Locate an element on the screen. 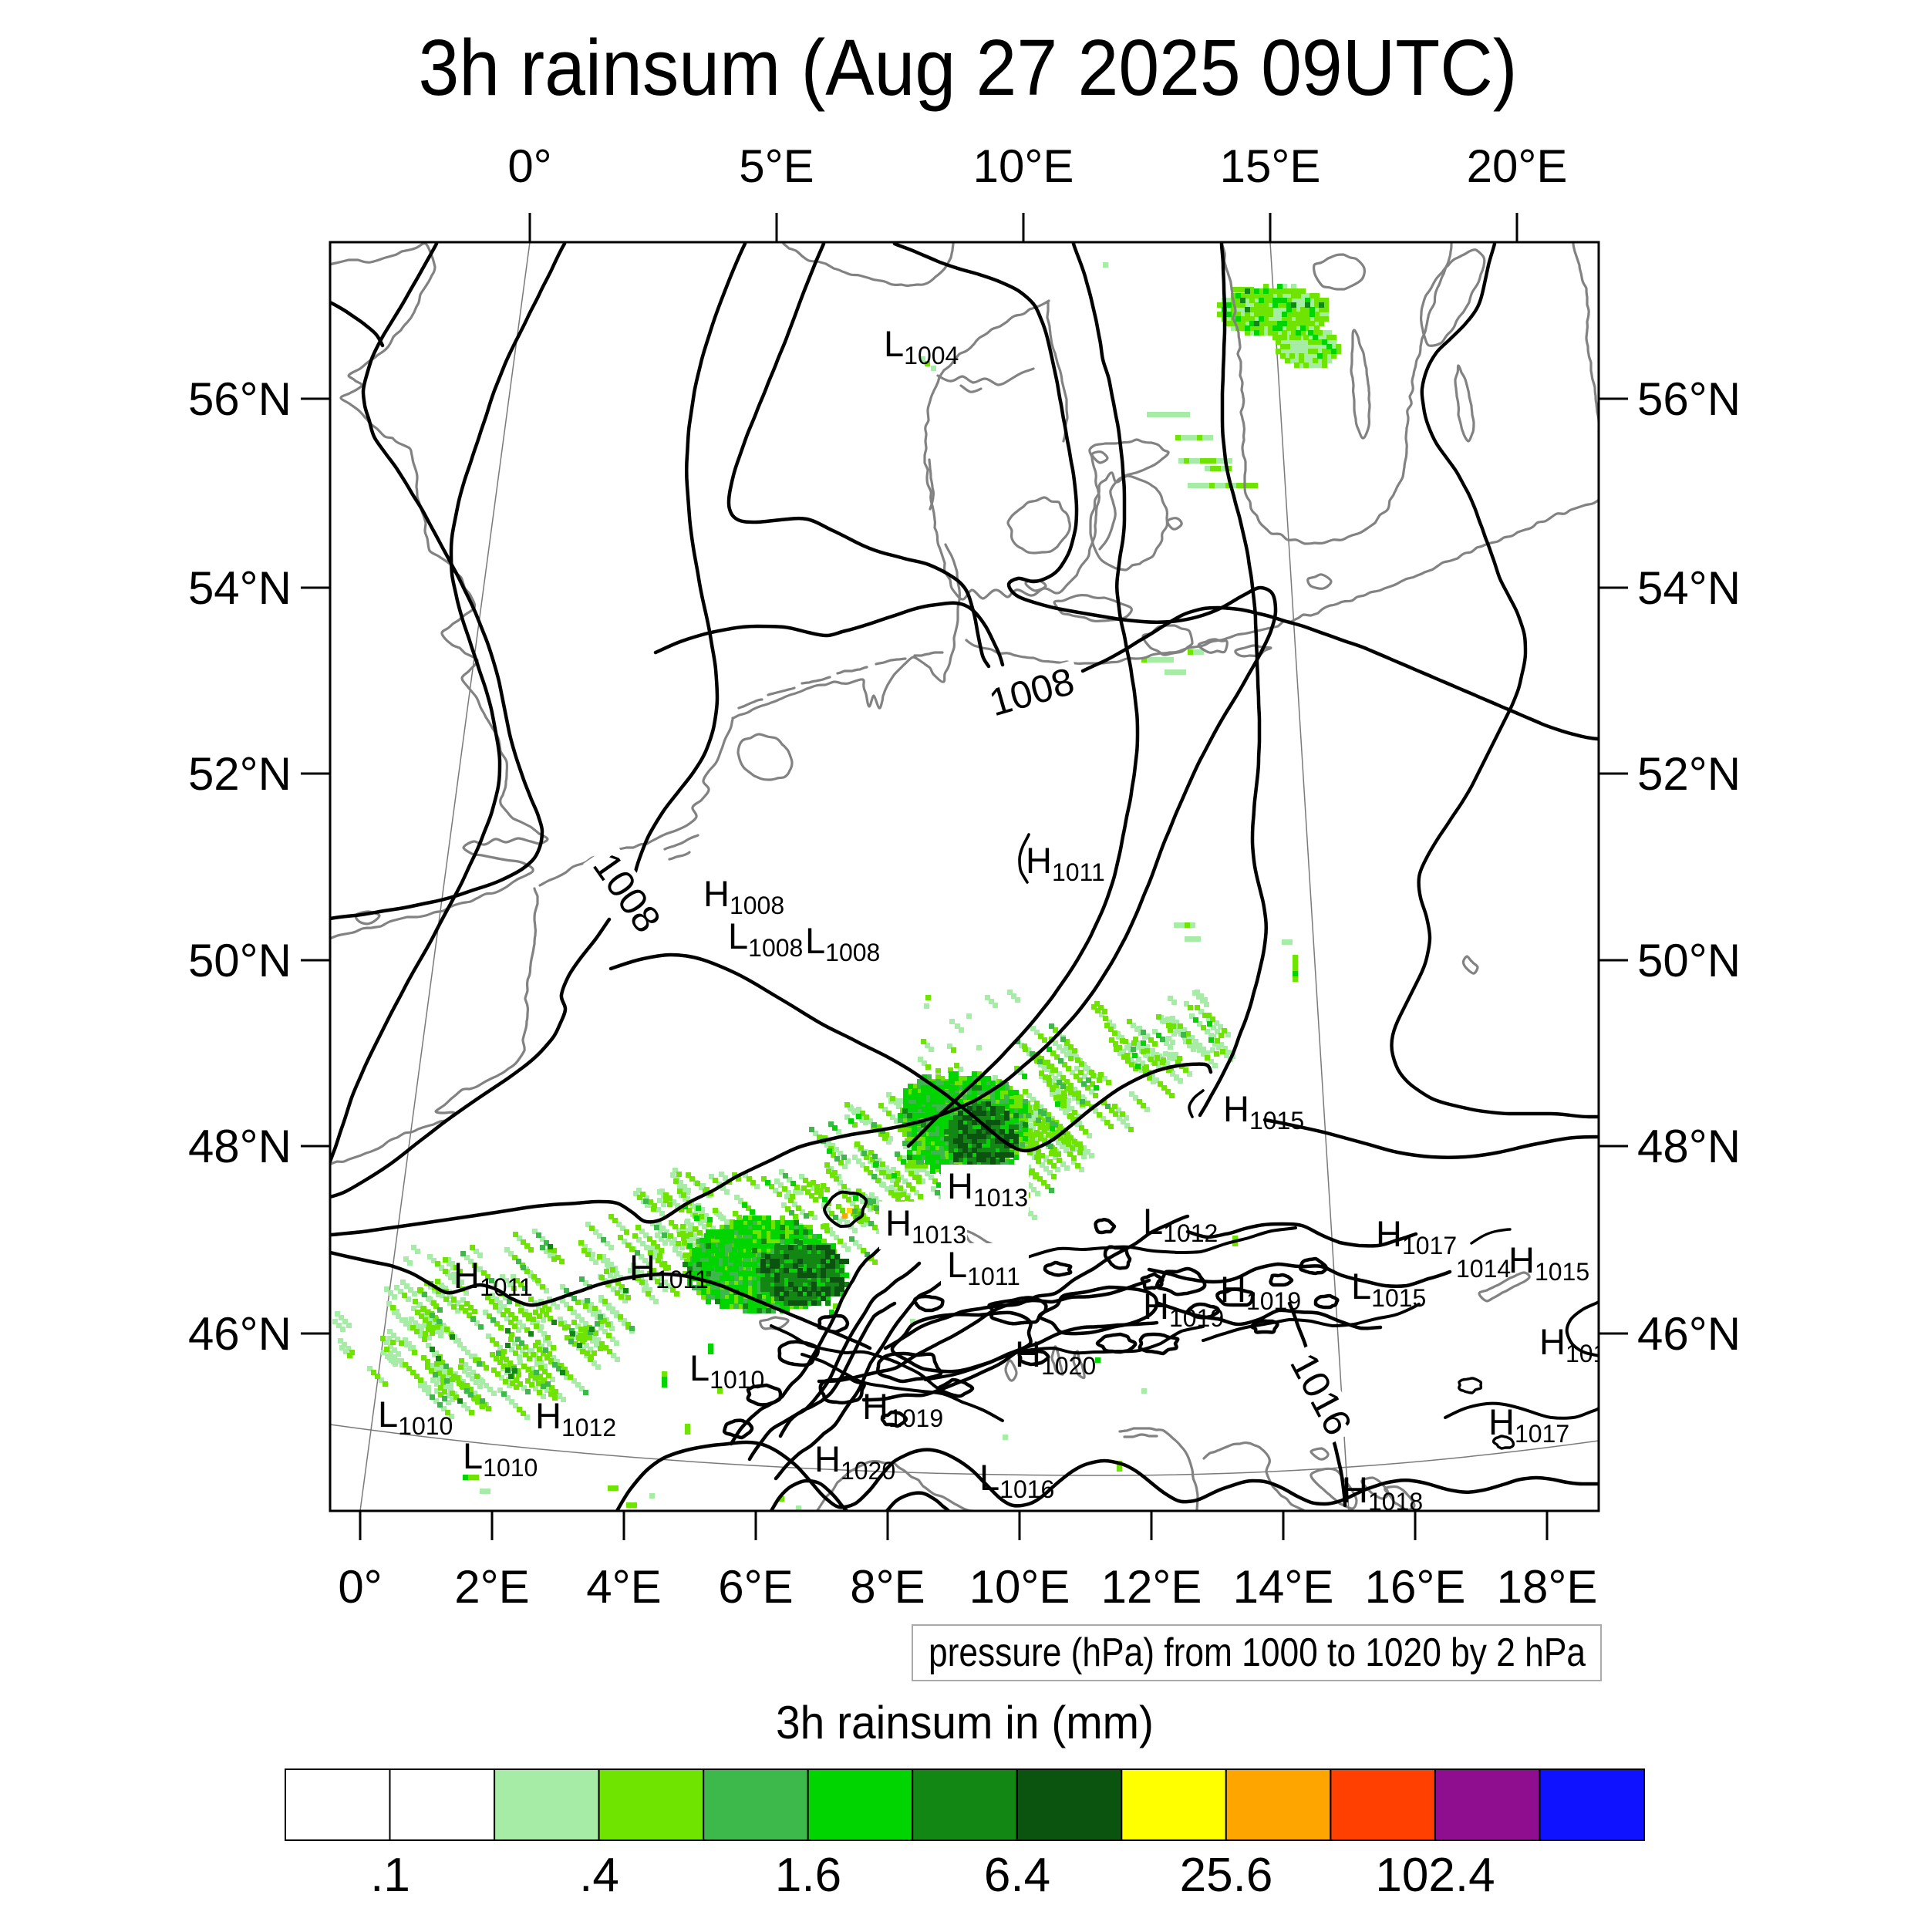 The height and width of the screenshot is (1932, 1928). svg-text: 12°E is located at coordinates (1151, 1587).